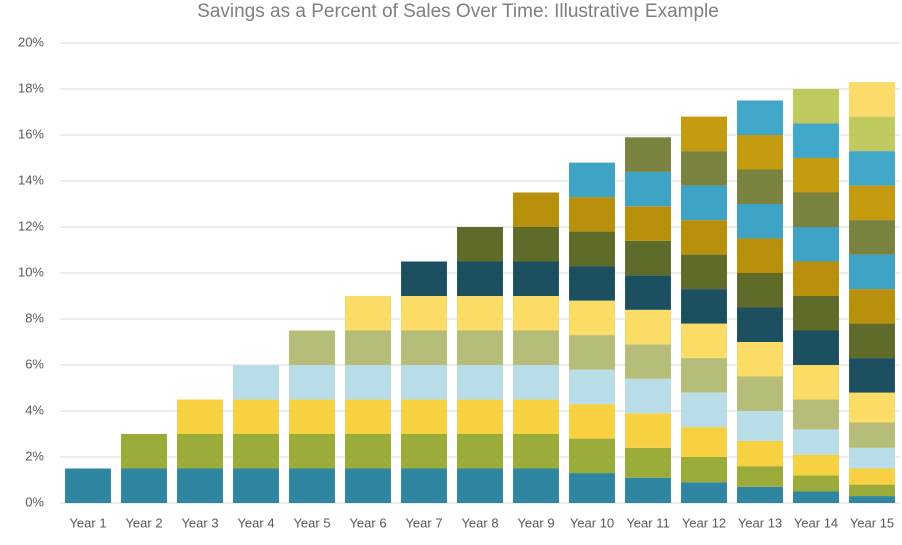  What do you see at coordinates (816, 522) in the screenshot?
I see `x-tick-label: Year 14` at bounding box center [816, 522].